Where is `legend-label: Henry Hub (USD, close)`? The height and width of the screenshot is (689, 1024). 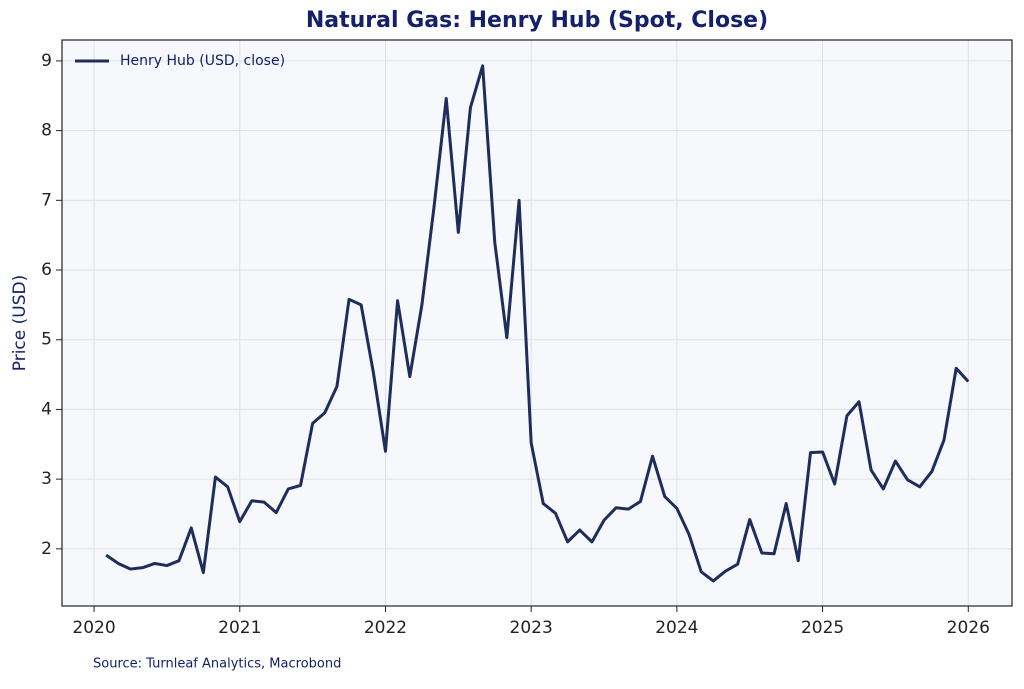 legend-label: Henry Hub (USD, close) is located at coordinates (202, 61).